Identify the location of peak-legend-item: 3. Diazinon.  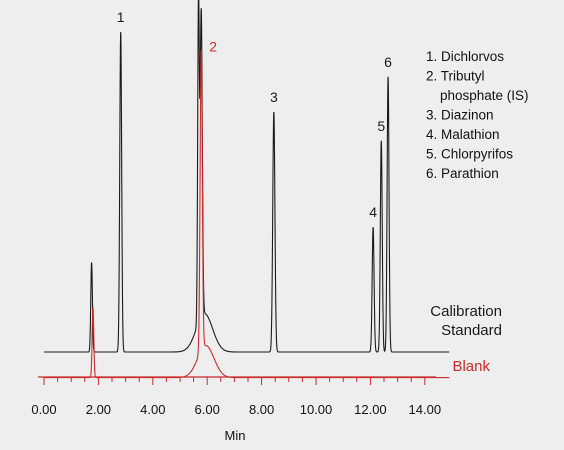
(460, 115).